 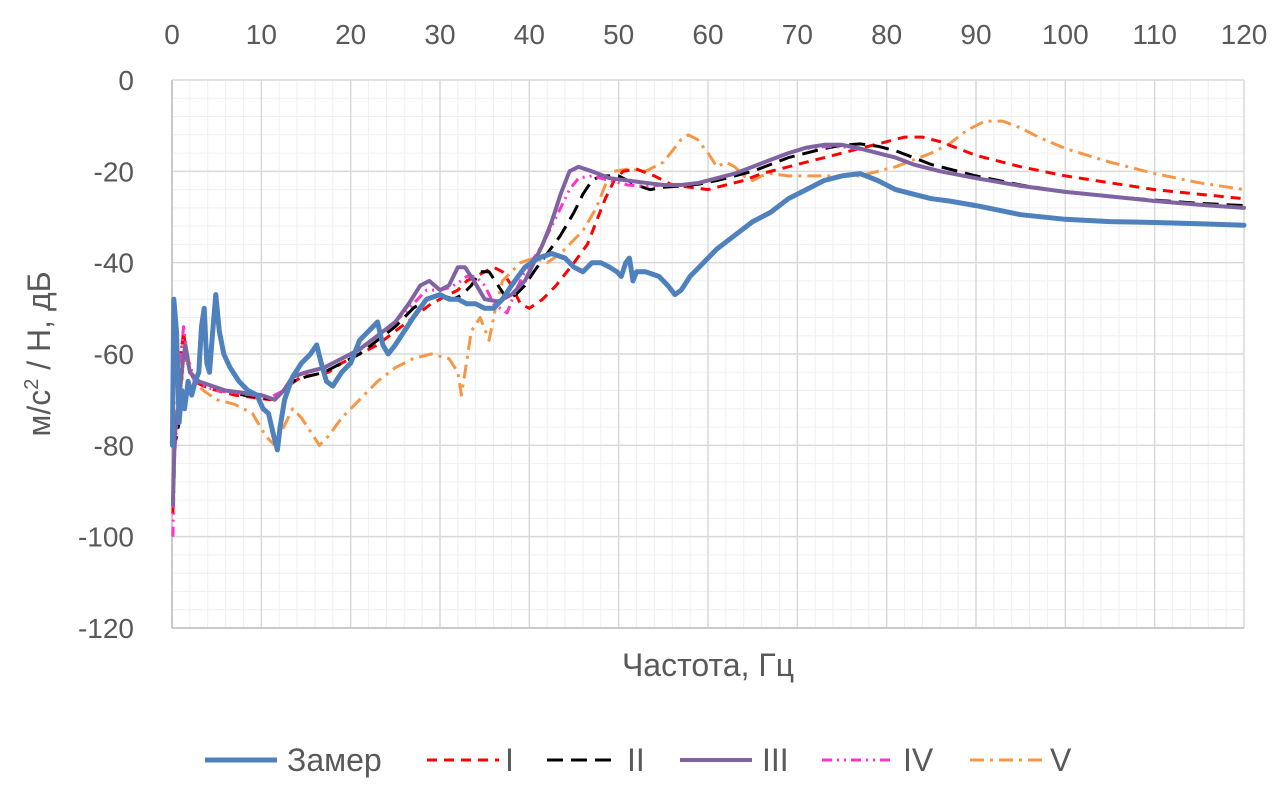 What do you see at coordinates (32, 384) in the screenshot?
I see `y-axis-title-superscript: 2` at bounding box center [32, 384].